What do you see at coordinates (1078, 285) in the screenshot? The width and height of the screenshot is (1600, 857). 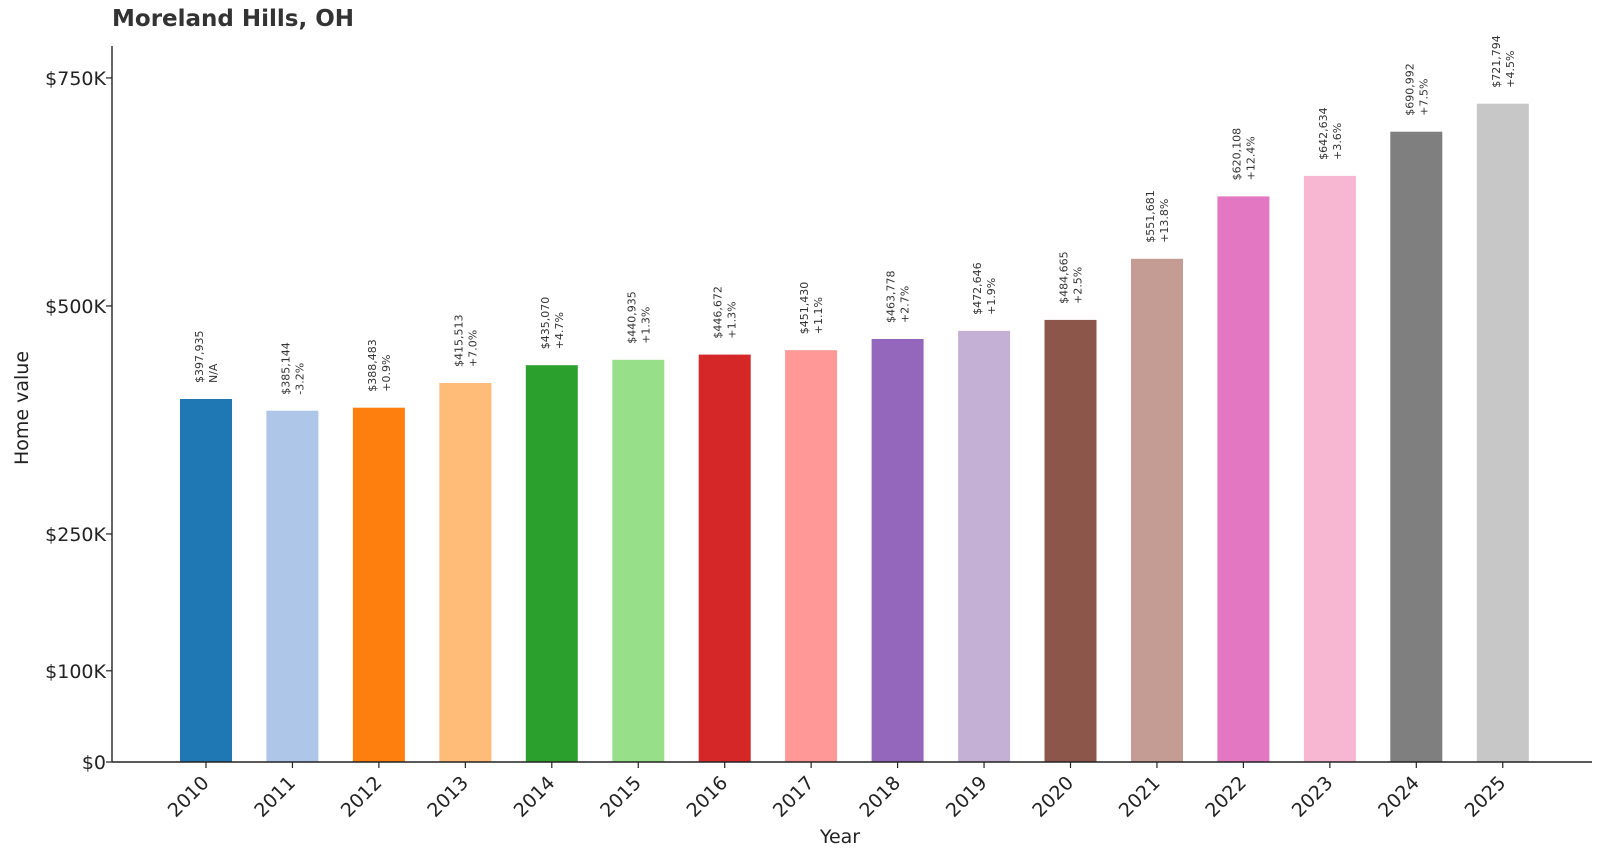 I see `change-label-2020: +2.5%` at bounding box center [1078, 285].